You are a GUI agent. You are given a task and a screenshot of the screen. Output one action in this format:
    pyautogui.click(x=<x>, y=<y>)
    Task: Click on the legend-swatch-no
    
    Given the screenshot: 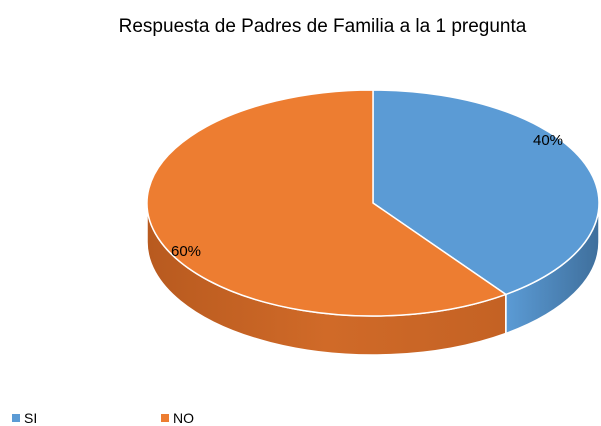 What is the action you would take?
    pyautogui.click(x=165, y=418)
    